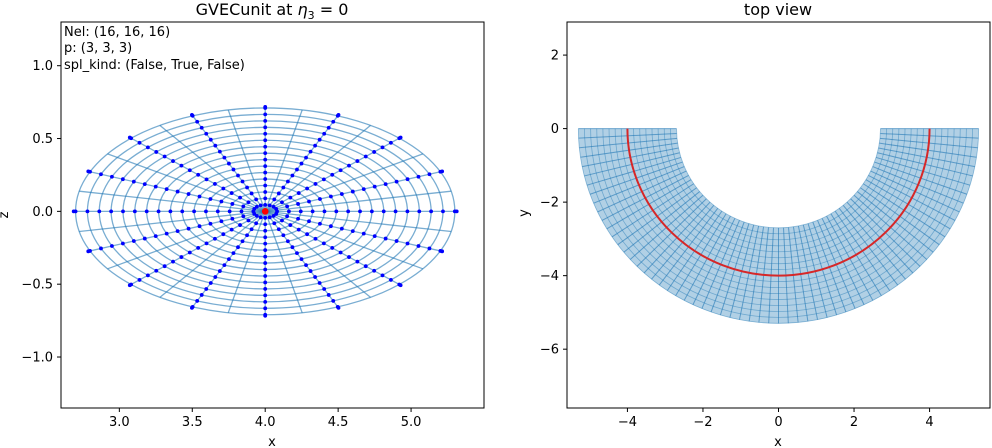 The image size is (992, 448). I want to click on y-tick-label: 0.0, so click(42, 212).